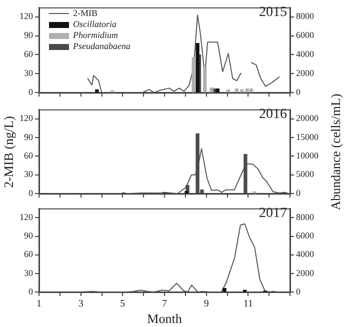 The height and width of the screenshot is (327, 345). Describe the element at coordinates (95, 24) in the screenshot. I see `legend-label: Oscillatoria` at that location.